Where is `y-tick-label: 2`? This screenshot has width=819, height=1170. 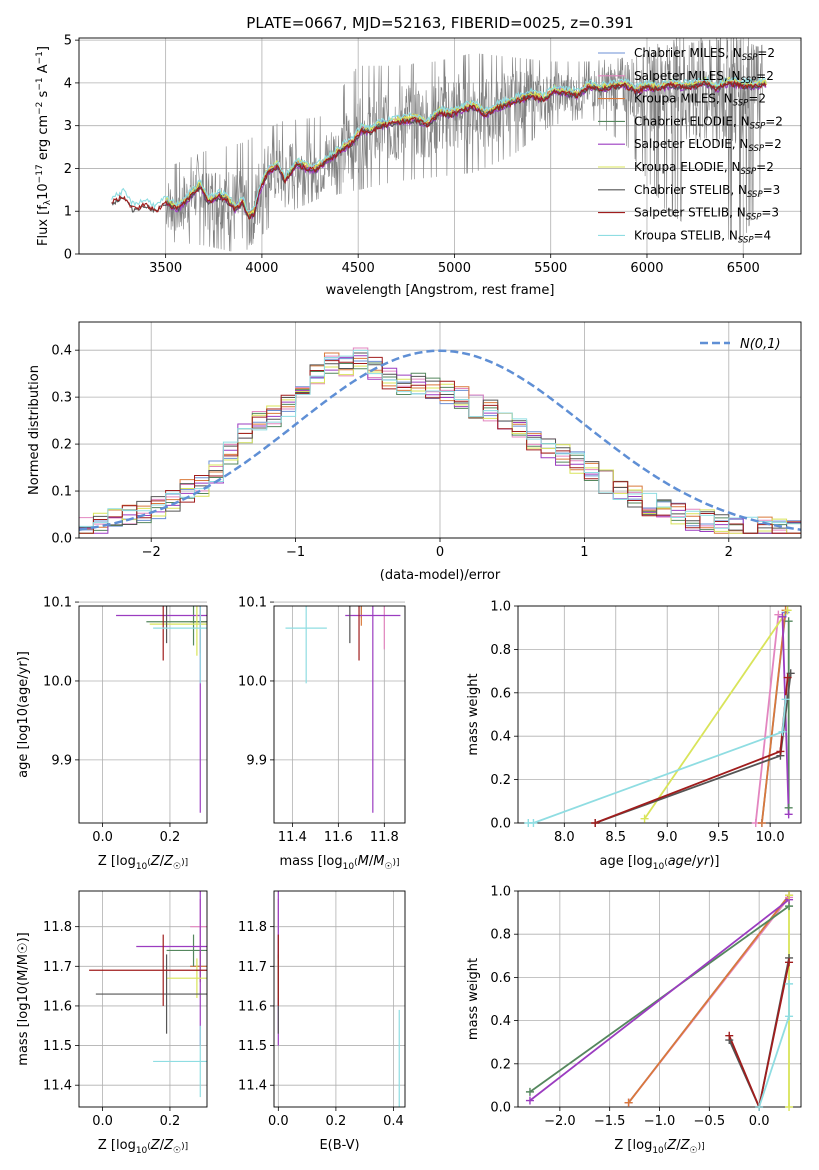 y-tick-label: 2 is located at coordinates (68, 169).